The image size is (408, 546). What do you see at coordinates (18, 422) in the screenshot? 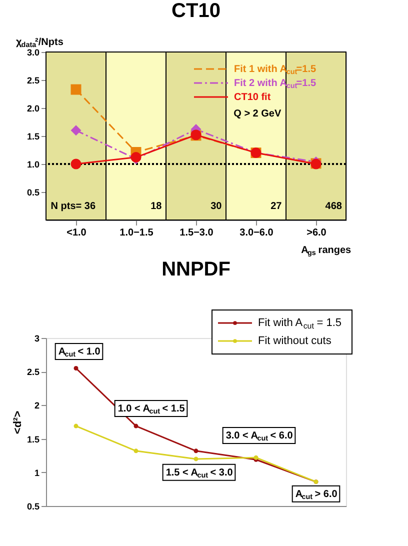
I see `y-axis-title: <d²>` at bounding box center [18, 422].